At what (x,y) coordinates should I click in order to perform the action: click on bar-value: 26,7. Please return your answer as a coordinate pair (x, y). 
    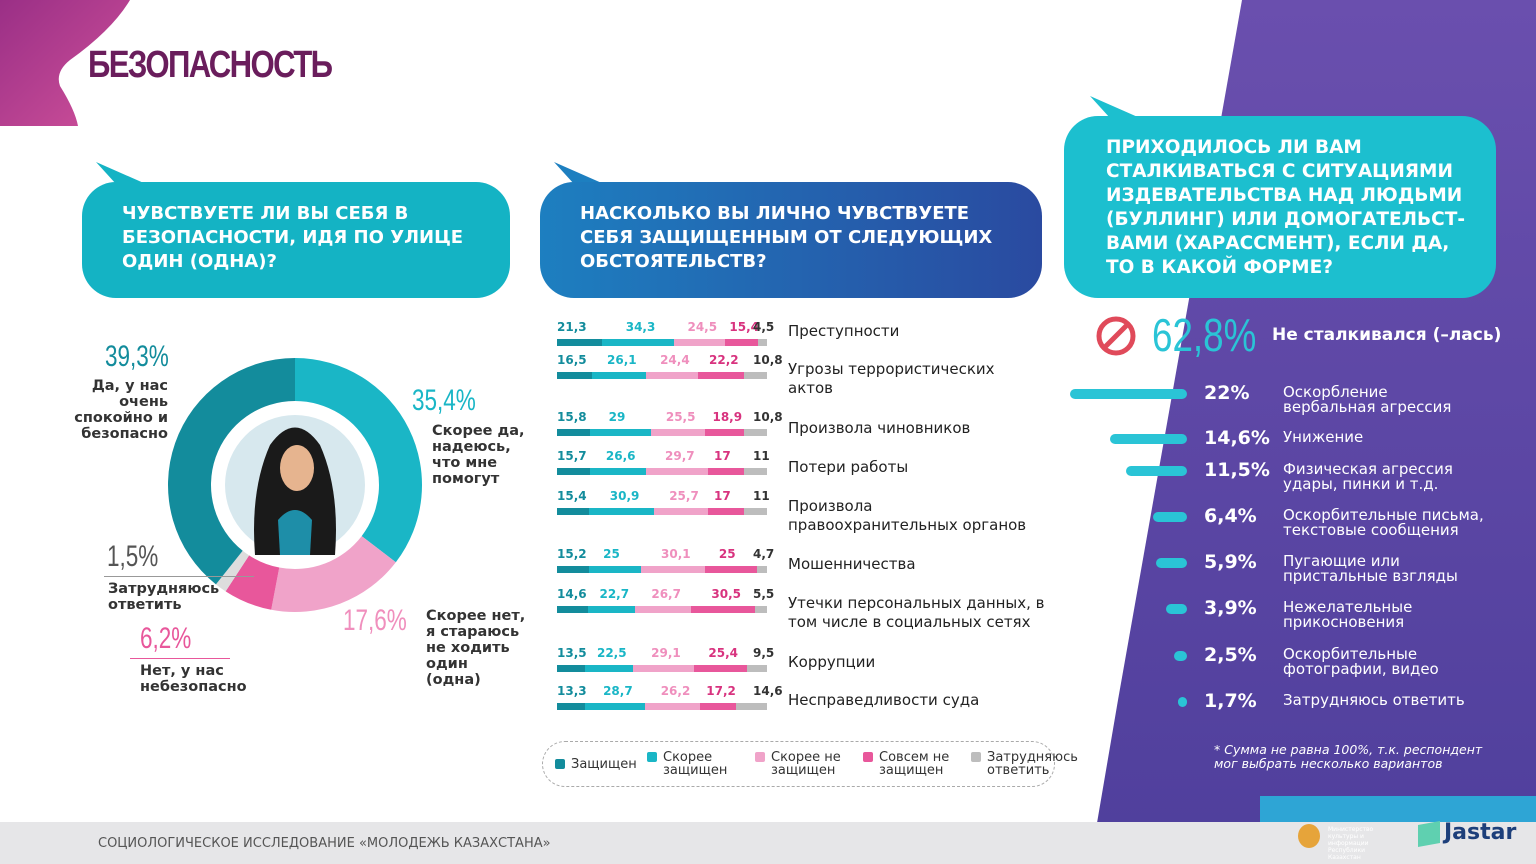
    Looking at the image, I should click on (666, 594).